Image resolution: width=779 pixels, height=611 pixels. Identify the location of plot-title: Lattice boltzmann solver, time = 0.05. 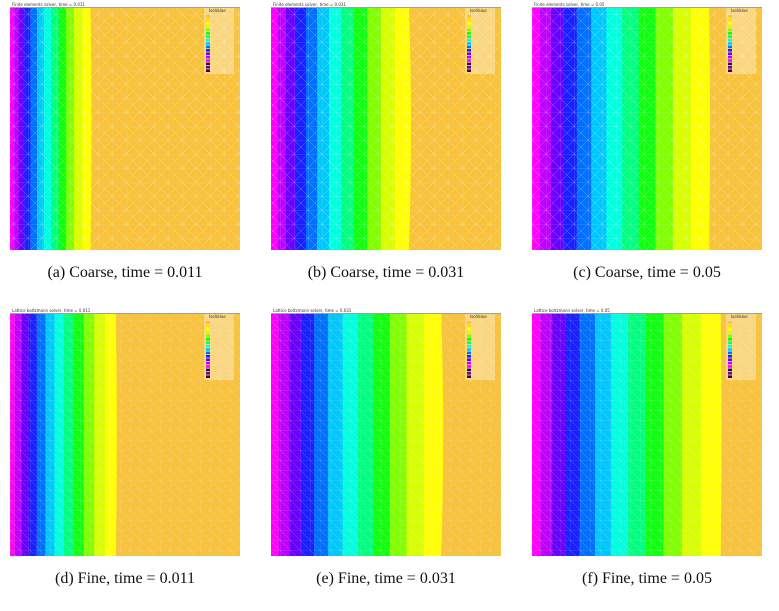
(572, 310).